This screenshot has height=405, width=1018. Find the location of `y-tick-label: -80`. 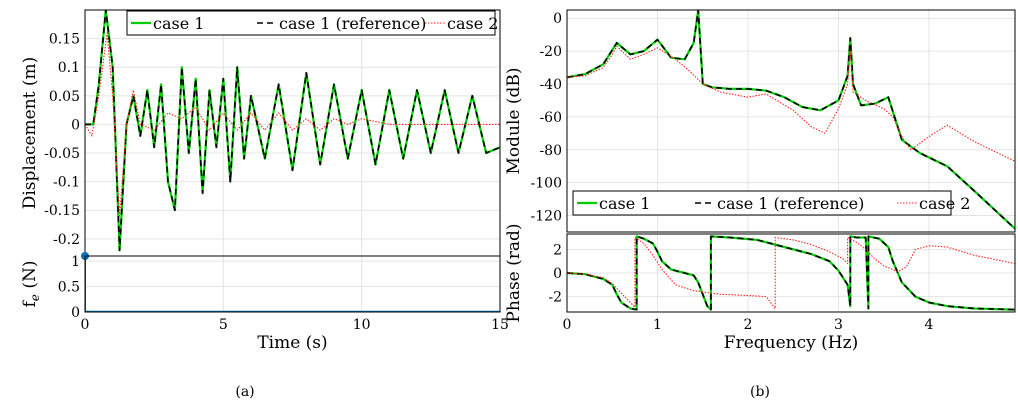

y-tick-label: -80 is located at coordinates (550, 151).